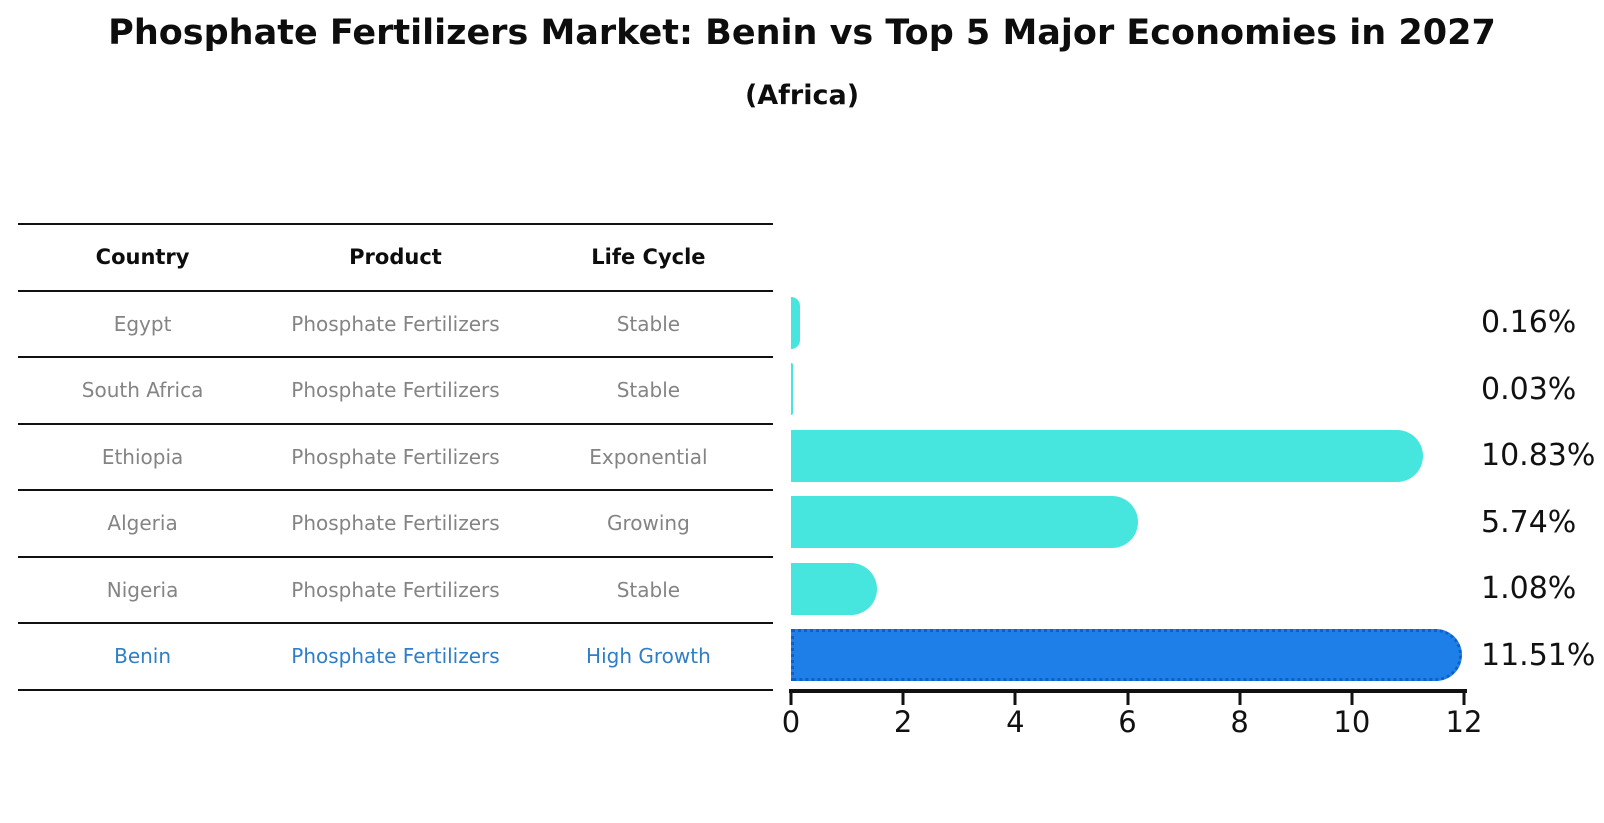 Image resolution: width=1604 pixels, height=823 pixels. I want to click on x-axis: 0 2 4 6 8 10 12, so click(1132, 718).